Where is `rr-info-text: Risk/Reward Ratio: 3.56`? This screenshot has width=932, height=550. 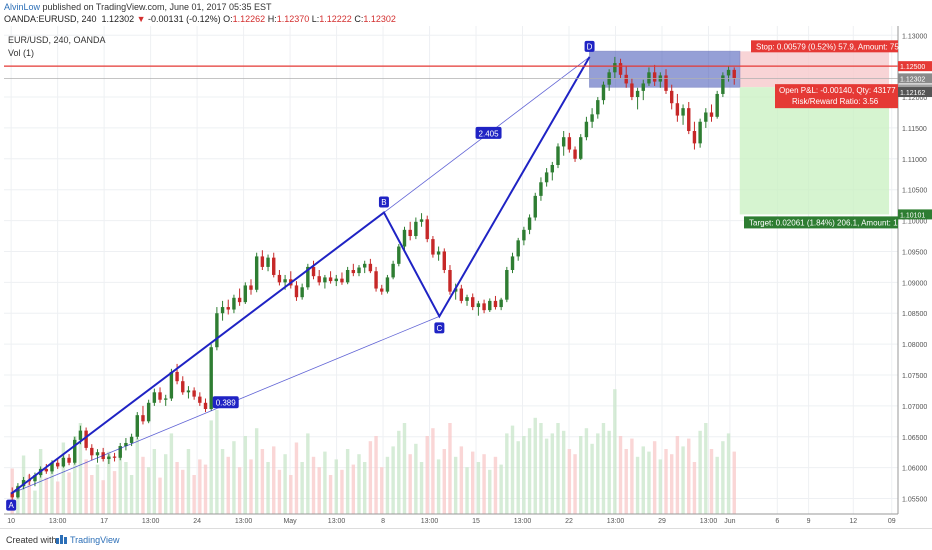 rr-info-text: Risk/Reward Ratio: 3.56 is located at coordinates (835, 101).